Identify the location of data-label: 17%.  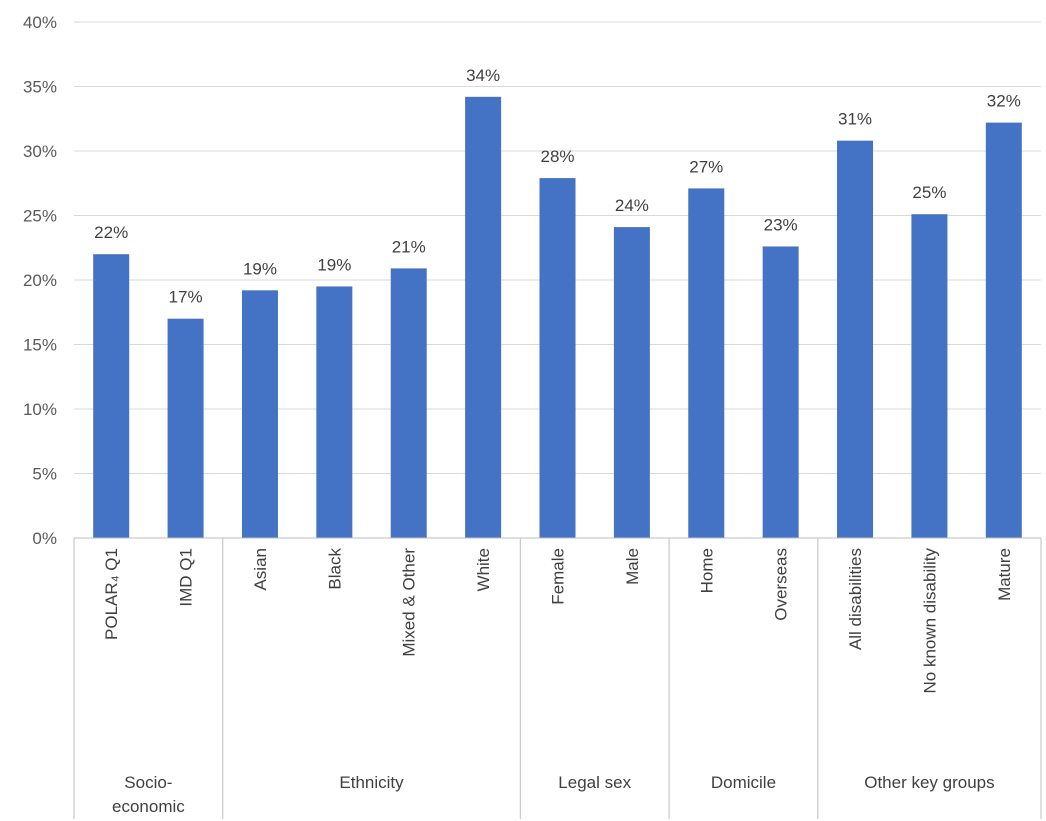
(186, 297).